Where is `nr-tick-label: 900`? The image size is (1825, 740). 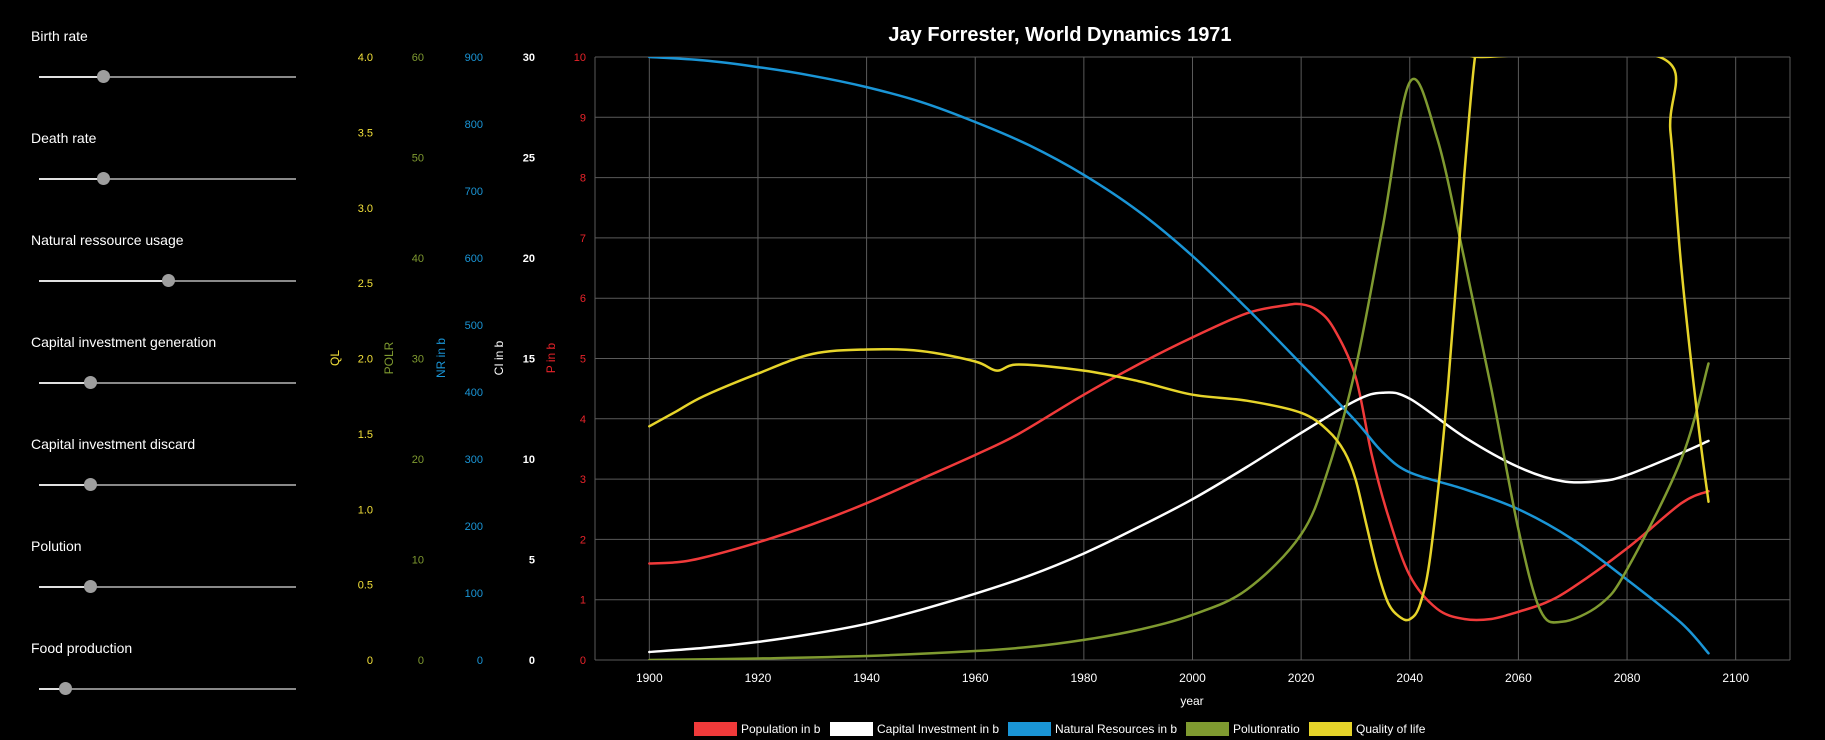 nr-tick-label: 900 is located at coordinates (474, 58).